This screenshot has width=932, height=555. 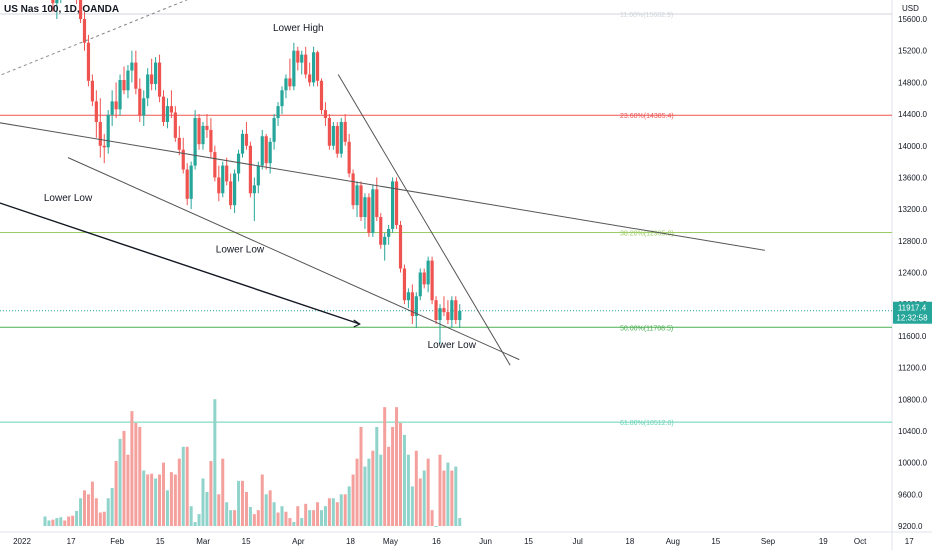 What do you see at coordinates (912, 273) in the screenshot?
I see `y-tick-label: 12400.0` at bounding box center [912, 273].